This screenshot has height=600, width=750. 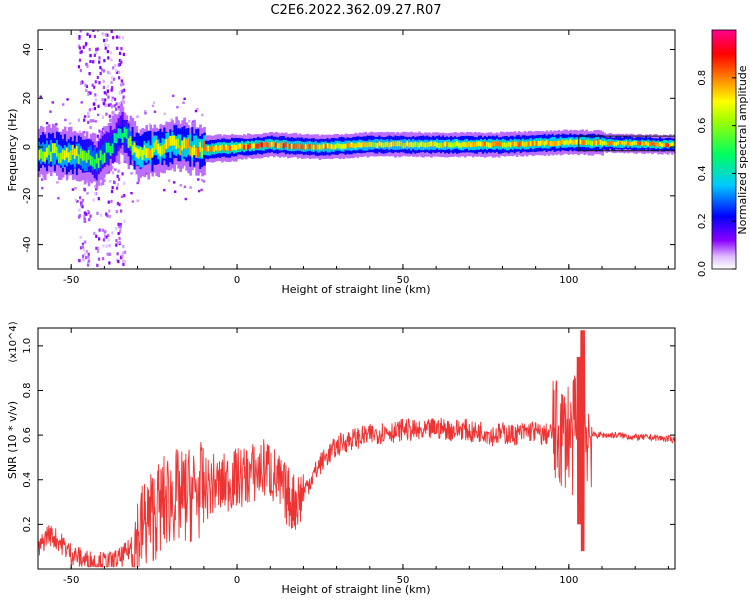 I want to click on snr-y-axis-label: SNR (10 * v/v), so click(x=12, y=440).